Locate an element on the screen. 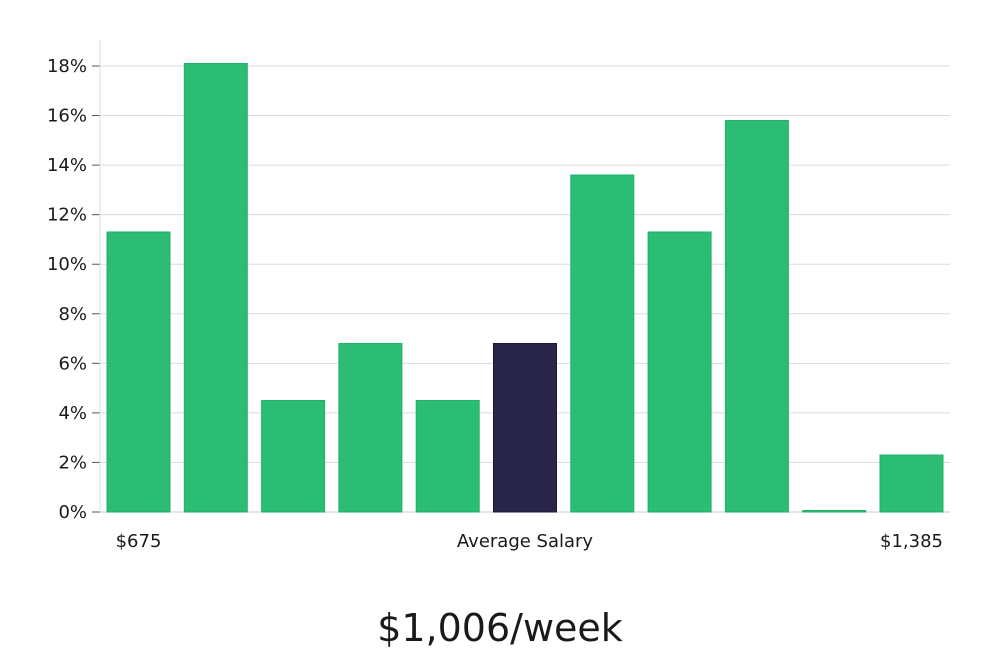 This screenshot has height=660, width=1000. y-tick-label: 12% is located at coordinates (67, 215).